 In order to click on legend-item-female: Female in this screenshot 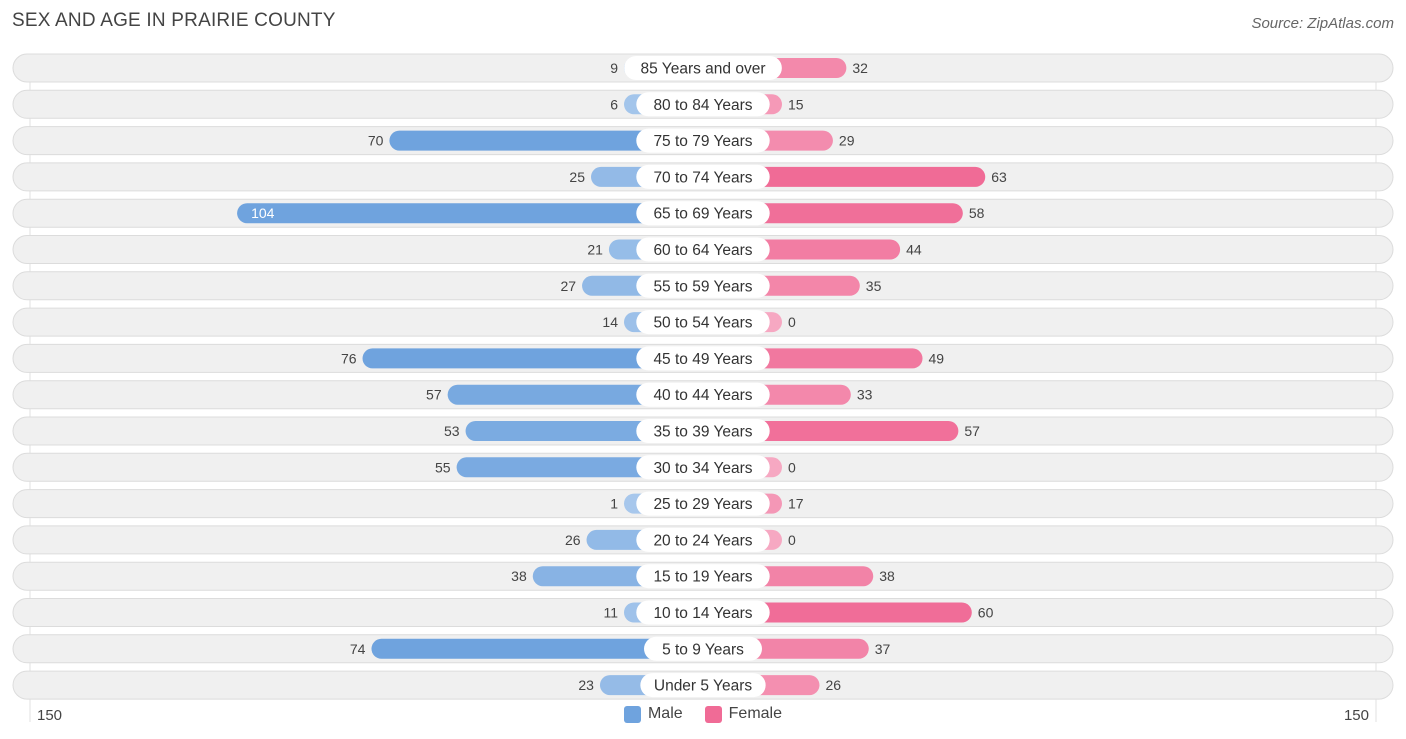, I will do `click(743, 714)`.